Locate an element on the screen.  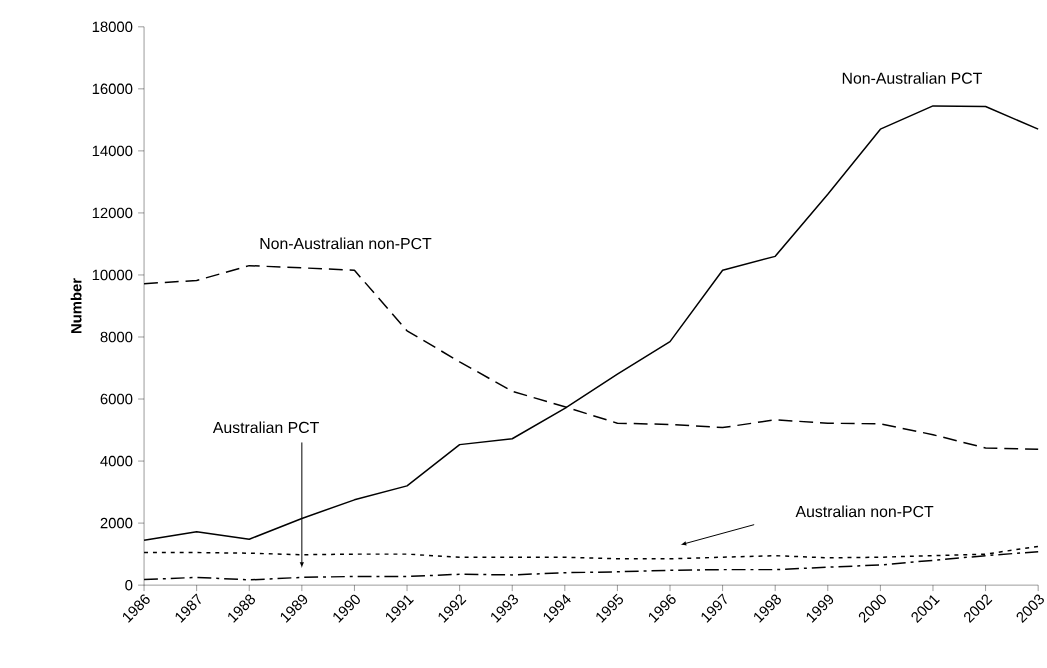
y-tick-label: 2000 is located at coordinates (116, 523).